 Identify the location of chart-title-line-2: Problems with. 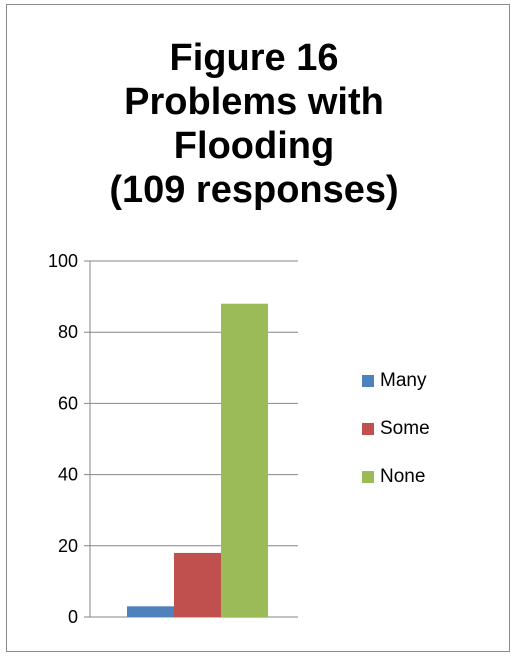
(254, 102).